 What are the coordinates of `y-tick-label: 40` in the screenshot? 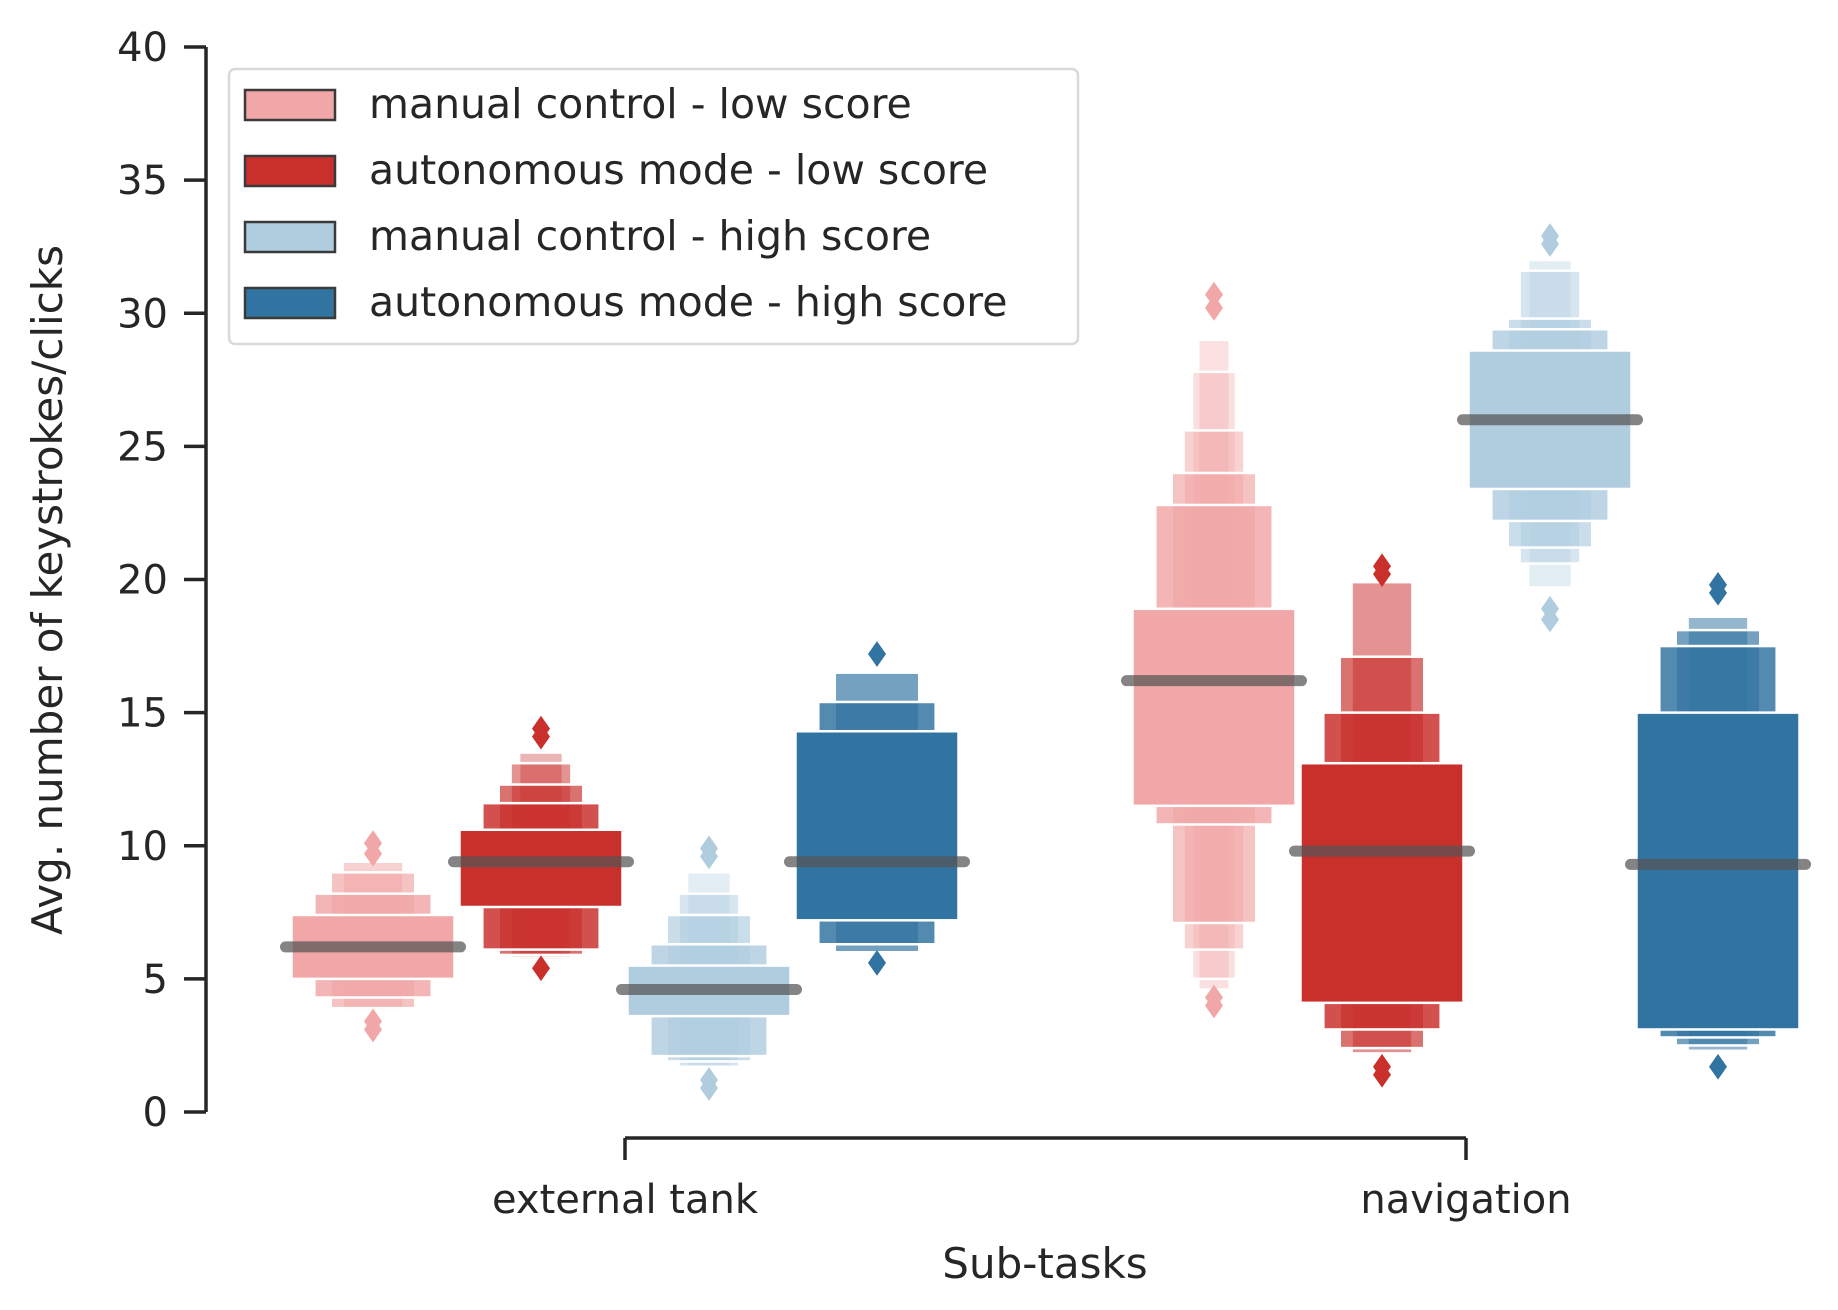 It's located at (142, 48).